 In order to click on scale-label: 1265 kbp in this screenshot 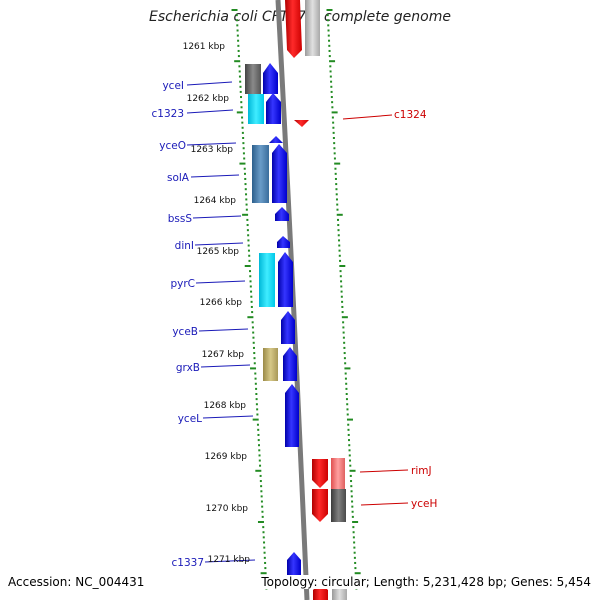, I will do `click(218, 252)`.